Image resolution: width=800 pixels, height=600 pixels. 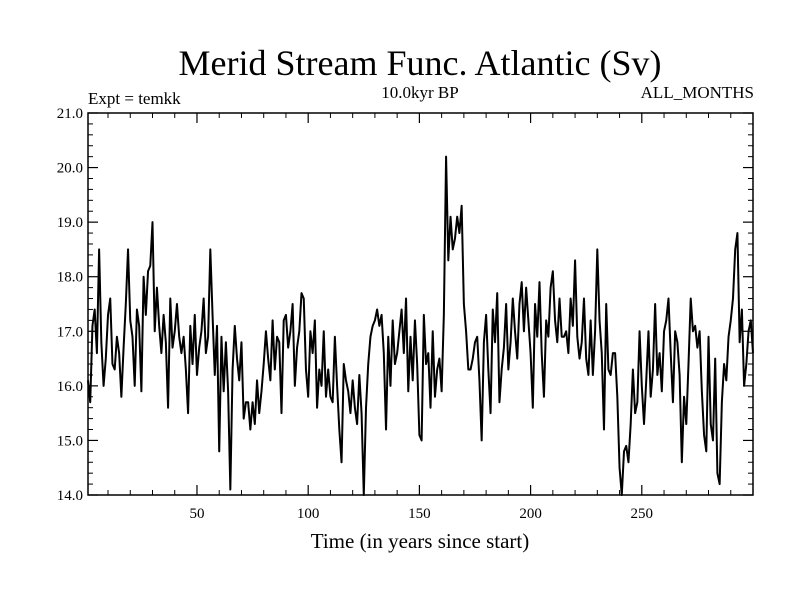 I want to click on x-tick-label: 150, so click(x=419, y=514).